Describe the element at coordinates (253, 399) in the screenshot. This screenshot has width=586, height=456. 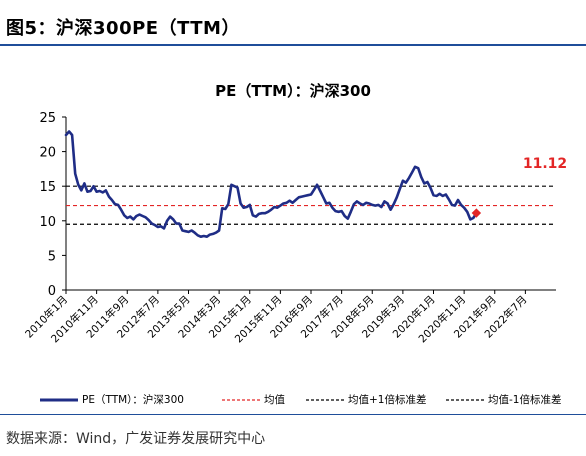
I see `legend-item-mean: 均值` at that location.